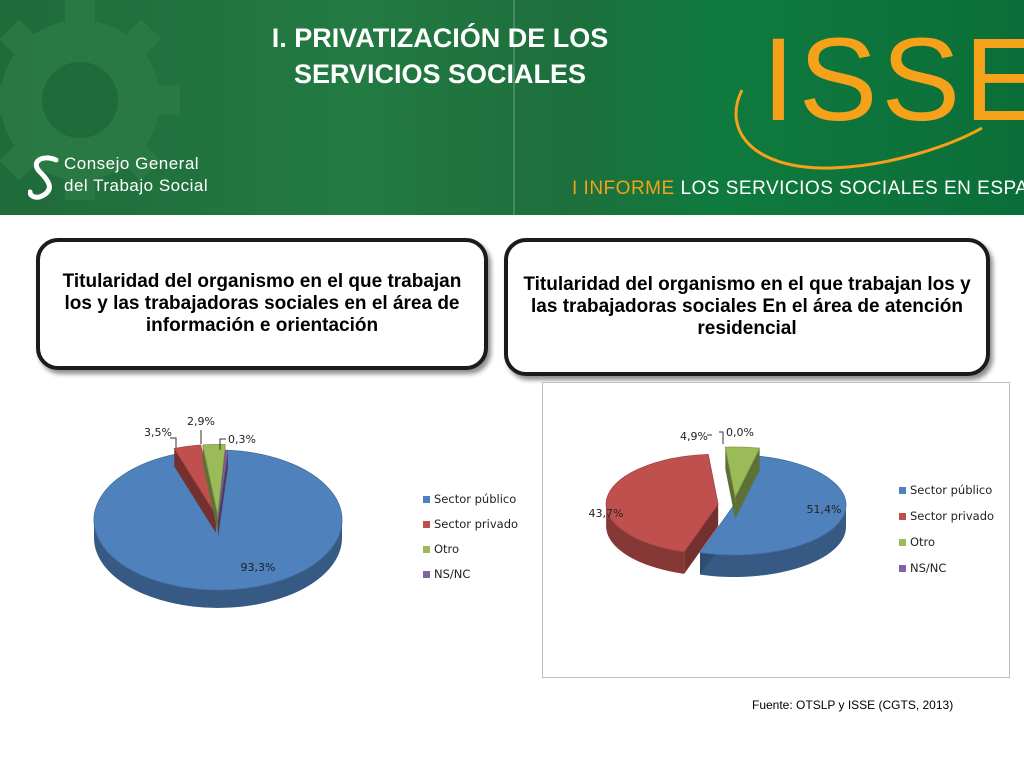 The image size is (1024, 768). I want to click on isse-logo: ISSE, so click(873, 97).